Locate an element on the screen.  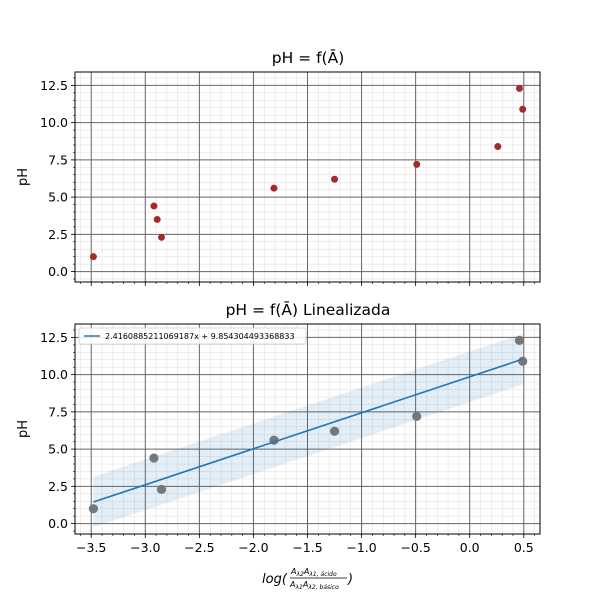
x-axis-label-denominator: Aλ1Aλ2, básico is located at coordinates (314, 585).